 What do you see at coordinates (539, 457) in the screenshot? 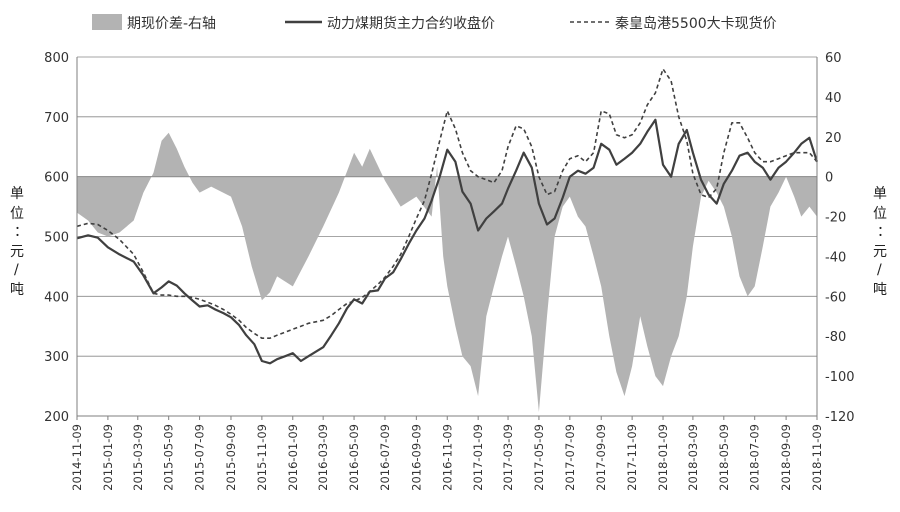
I see `x-tick-2017-05-09: 2017-05-09` at bounding box center [539, 457].